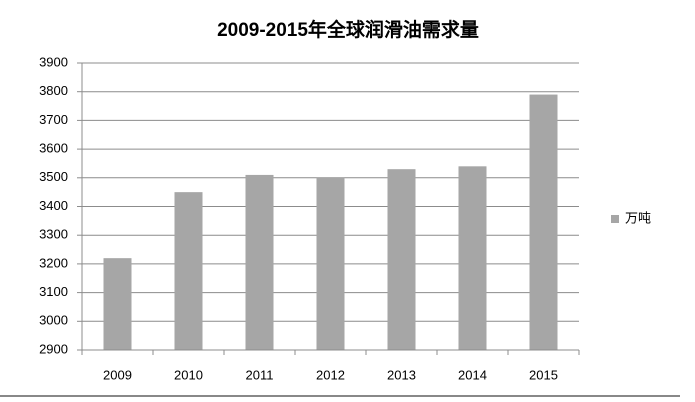 Image resolution: width=695 pixels, height=402 pixels. What do you see at coordinates (260, 374) in the screenshot?
I see `x-tick-label: 2011` at bounding box center [260, 374].